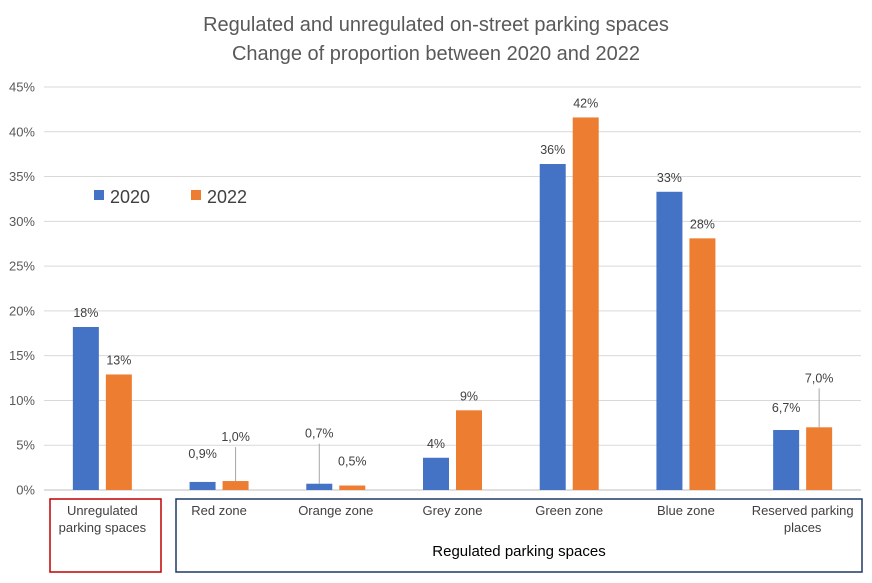 The image size is (872, 583). What do you see at coordinates (99, 195) in the screenshot?
I see `legend-swatch-2020` at bounding box center [99, 195].